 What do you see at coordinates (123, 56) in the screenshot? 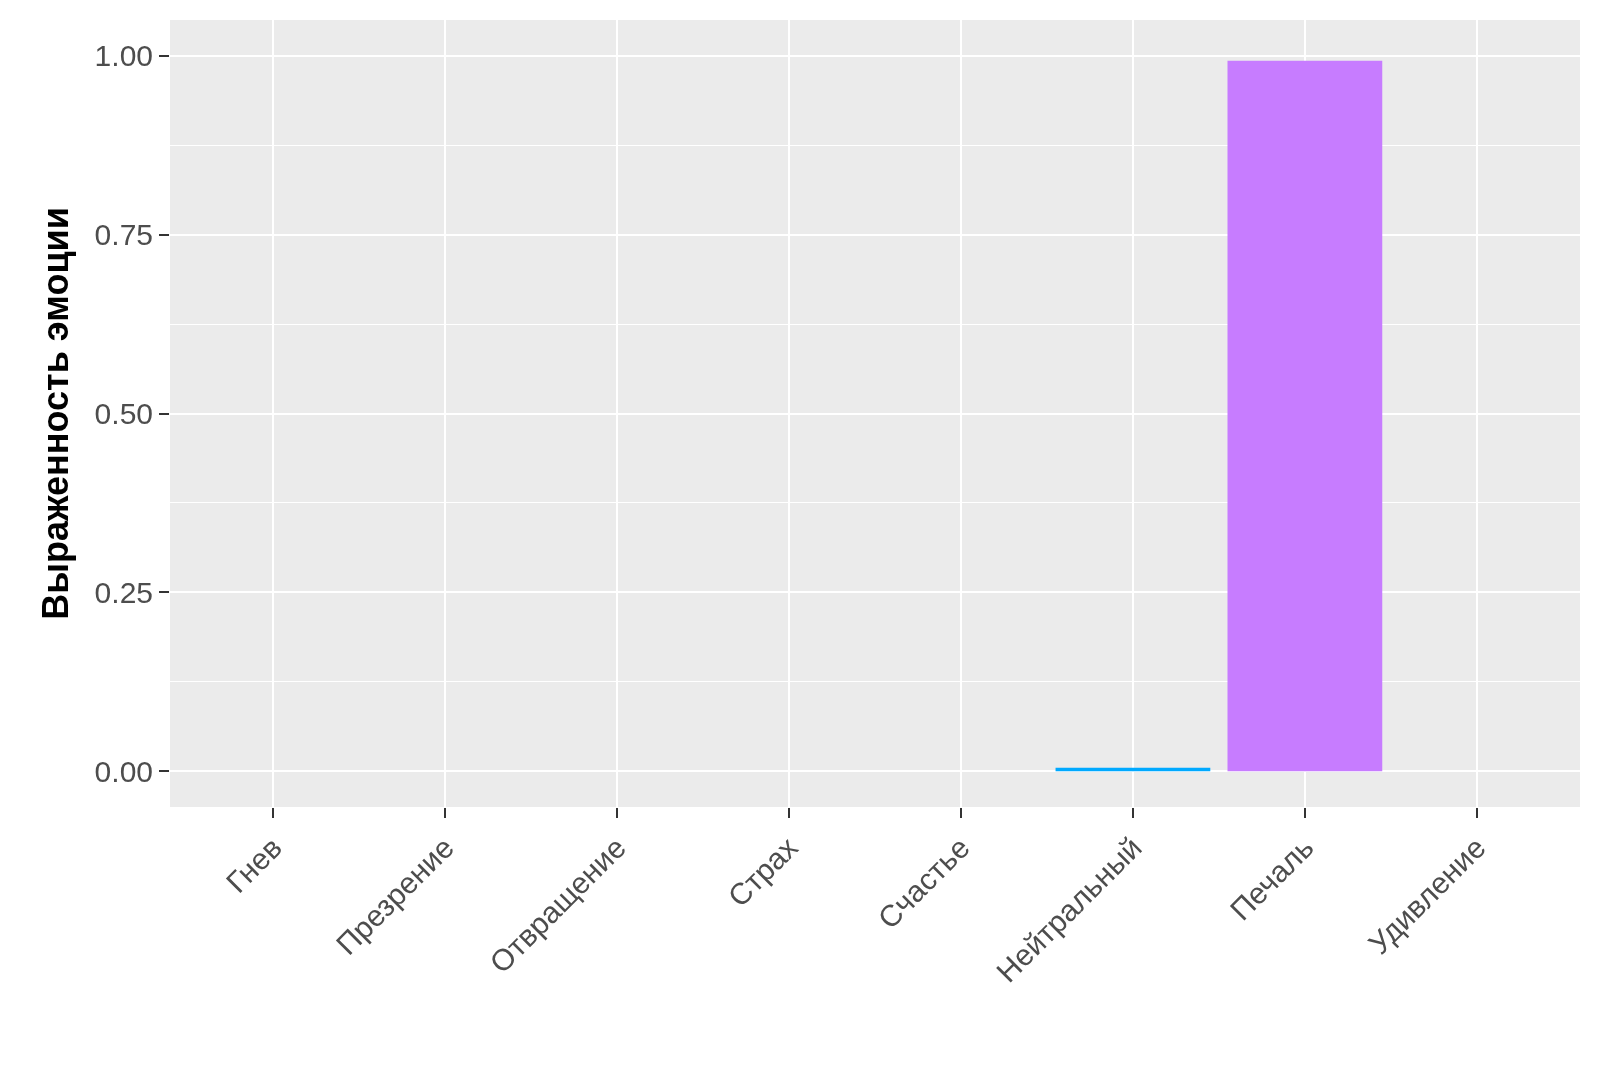
I see `y-tick-label: 1.00` at bounding box center [123, 56].